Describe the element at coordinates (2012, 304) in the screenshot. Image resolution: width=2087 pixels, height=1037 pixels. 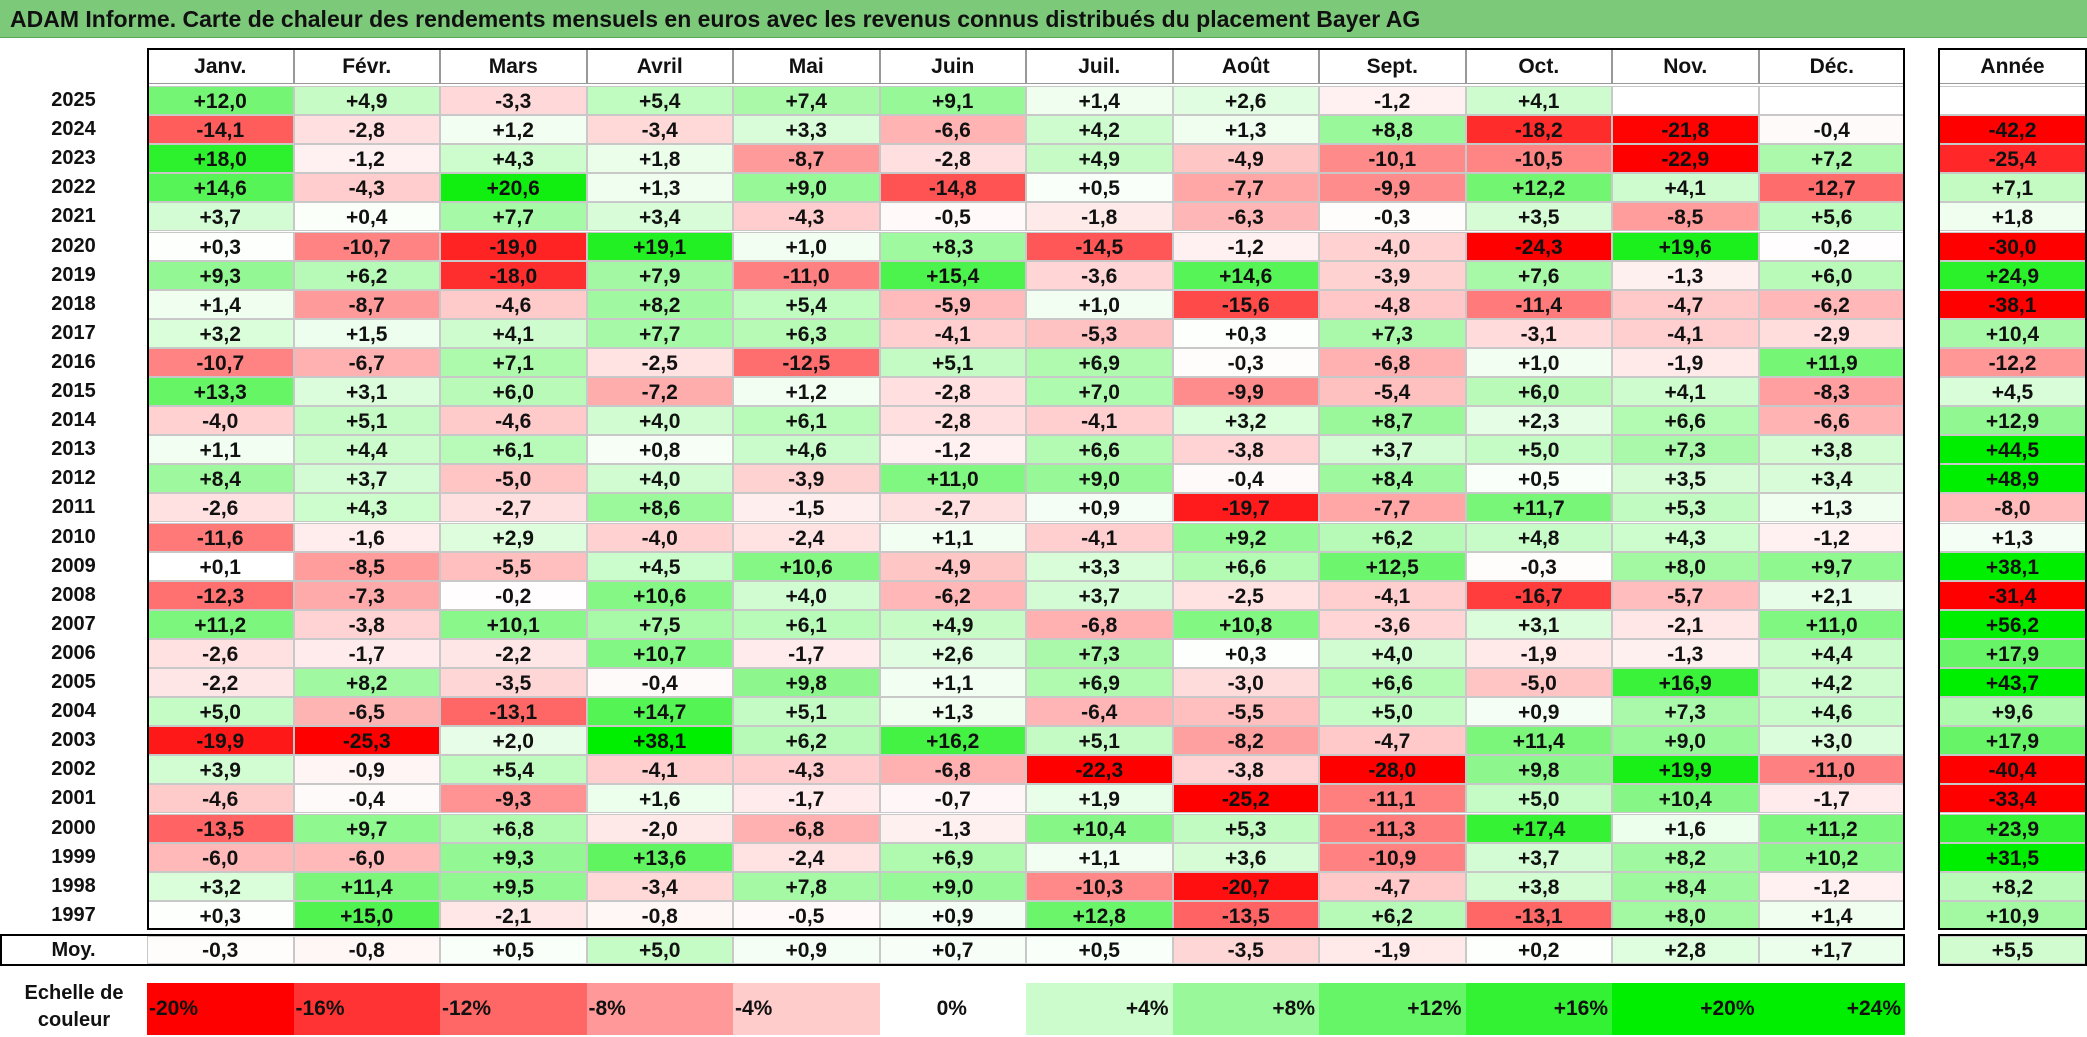
I see `annual-cell: -38,1` at that location.